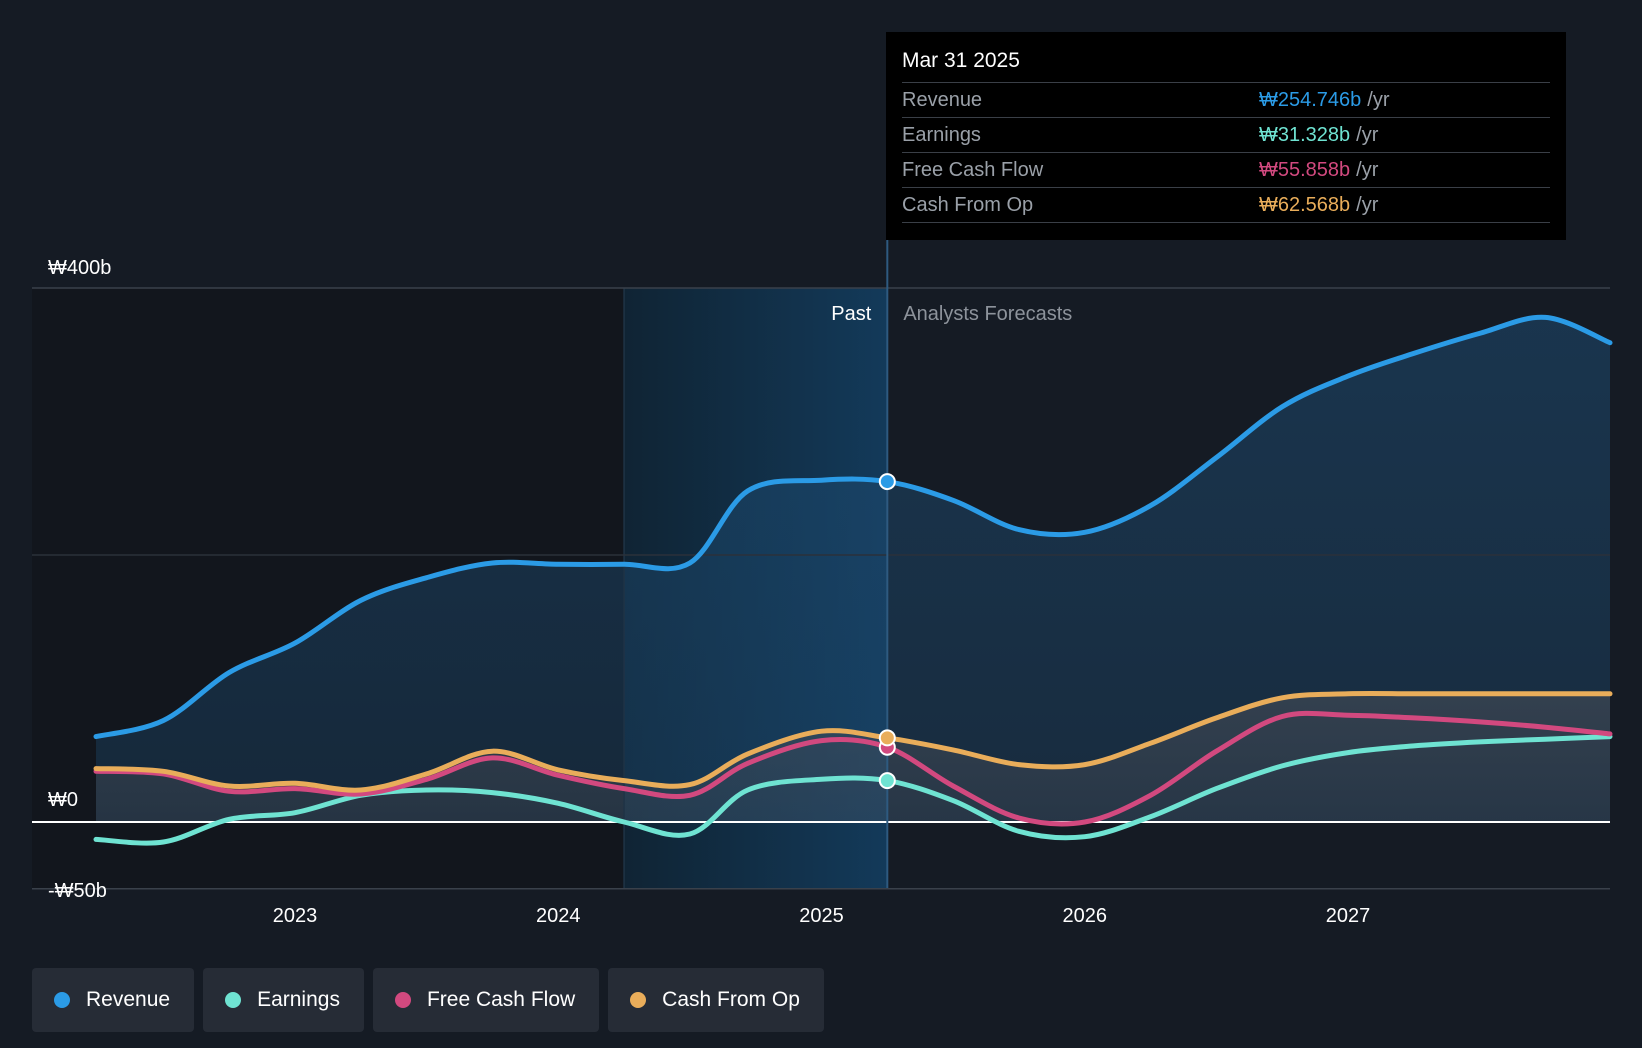 The width and height of the screenshot is (1642, 1048). Describe the element at coordinates (887, 781) in the screenshot. I see `earnings-marker` at that location.